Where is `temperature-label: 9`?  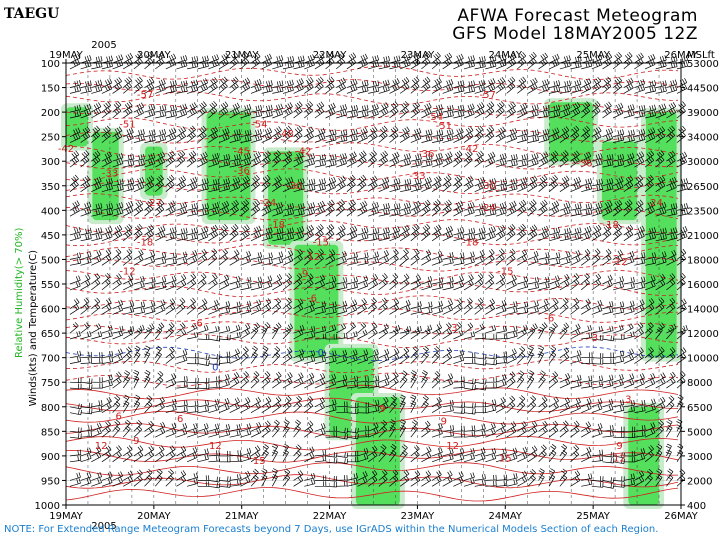
temperature-label: 9 is located at coordinates (136, 441).